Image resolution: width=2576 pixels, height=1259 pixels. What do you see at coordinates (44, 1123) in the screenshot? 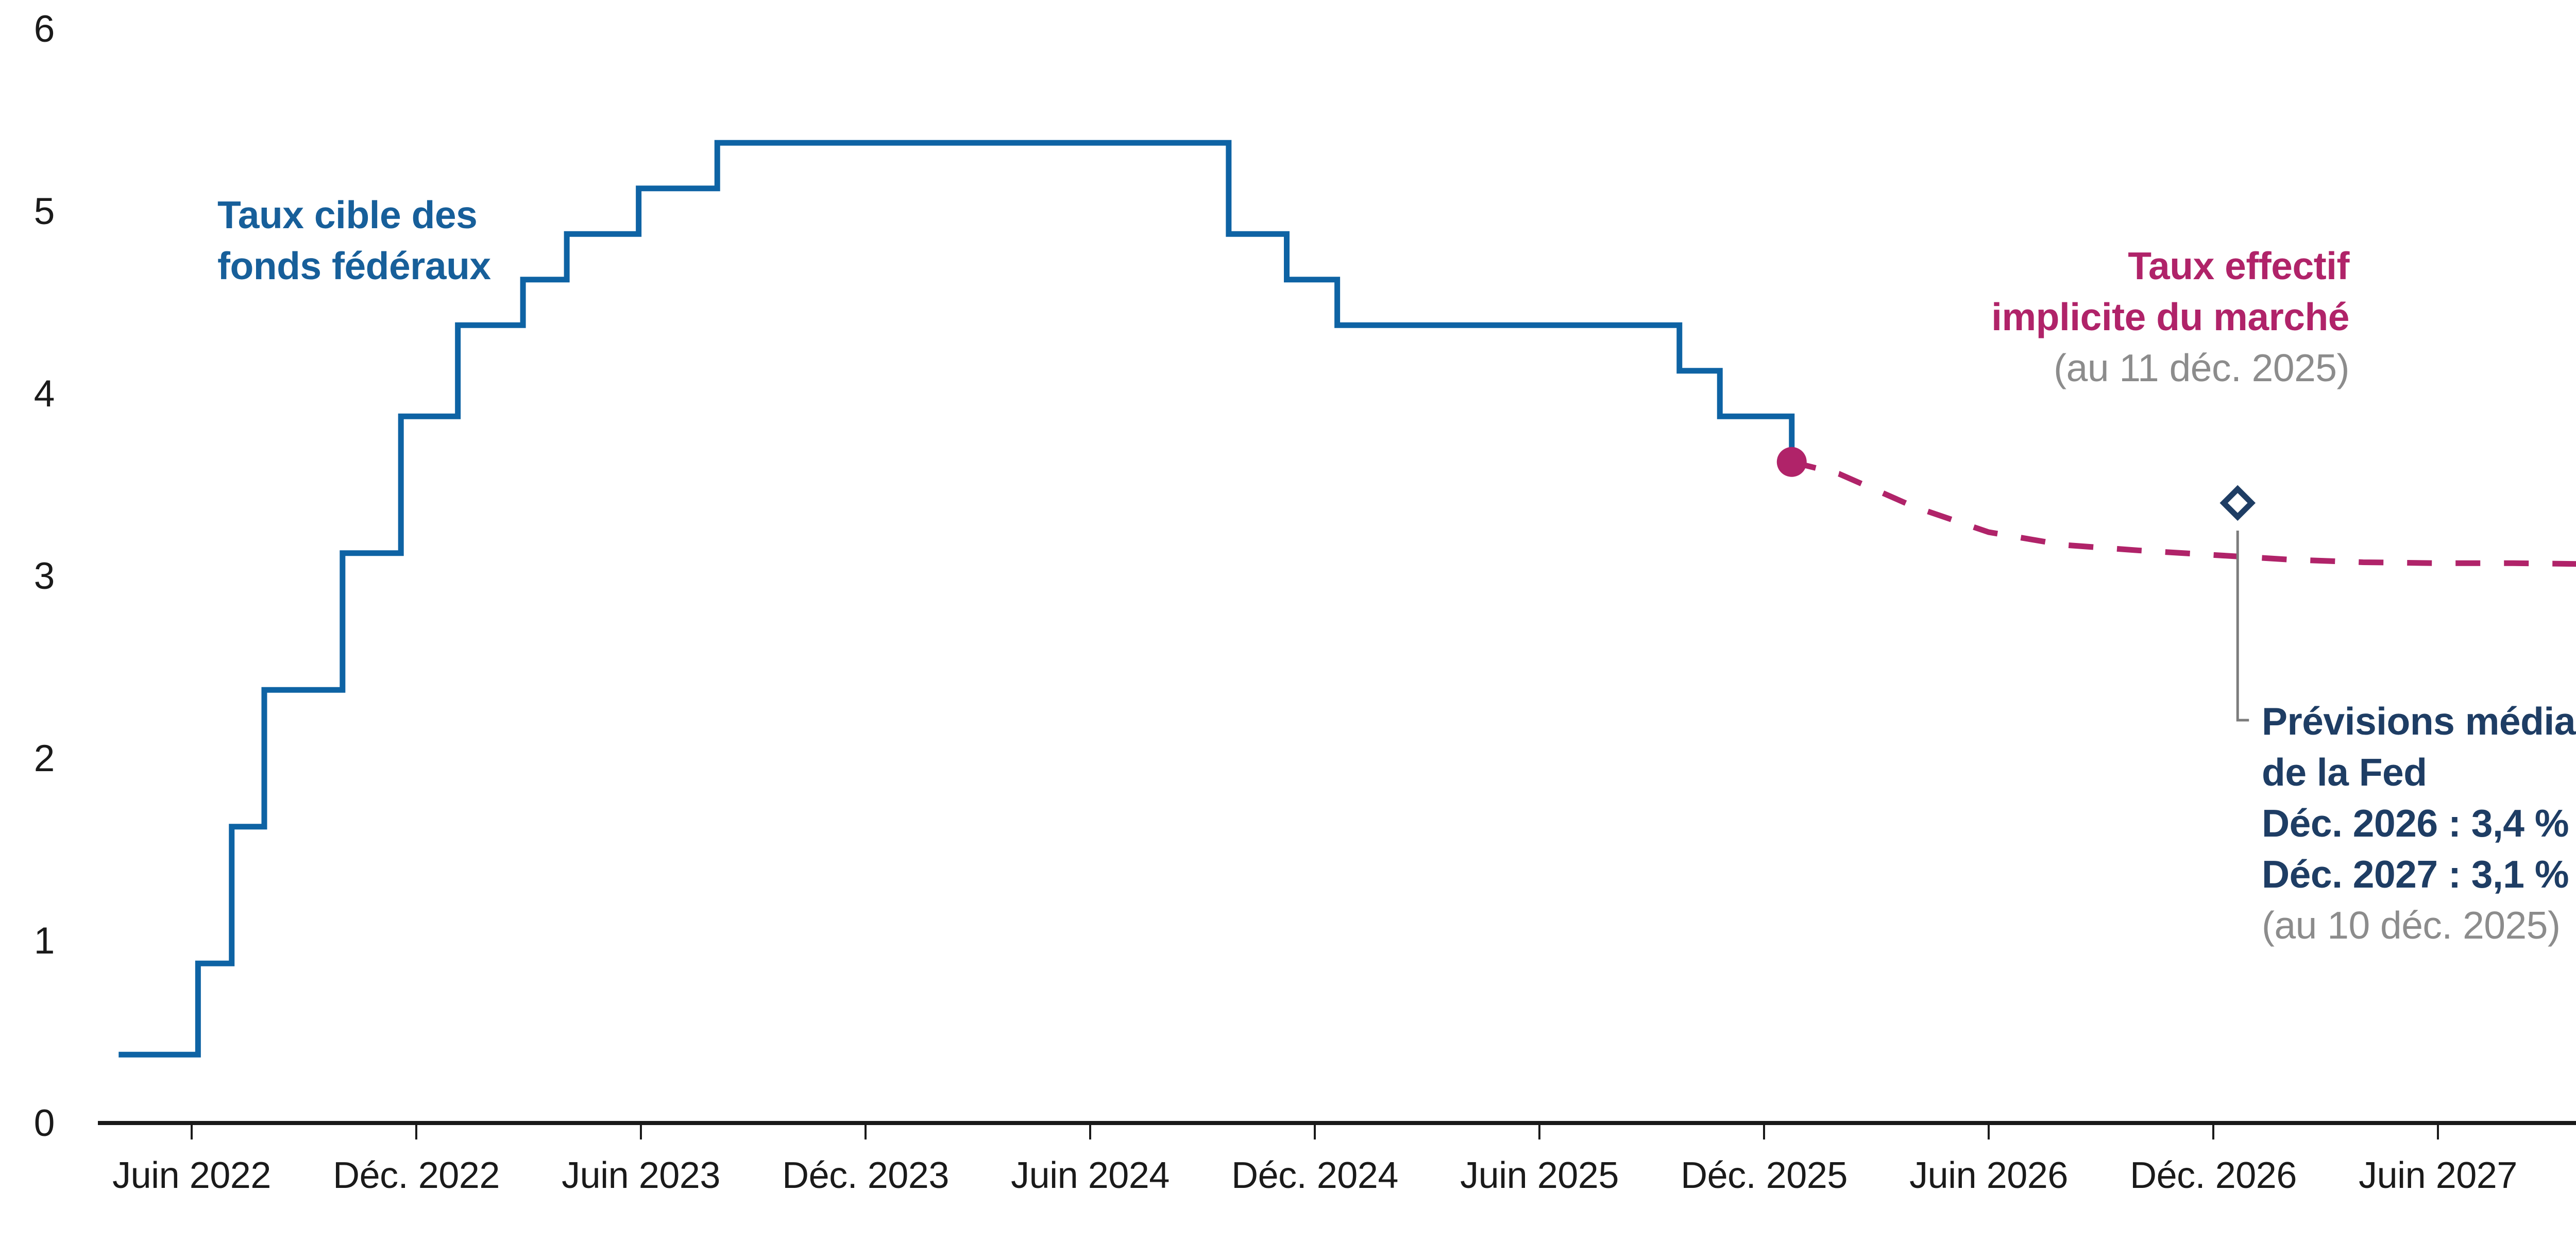
I see `y-axis-label: 0` at bounding box center [44, 1123].